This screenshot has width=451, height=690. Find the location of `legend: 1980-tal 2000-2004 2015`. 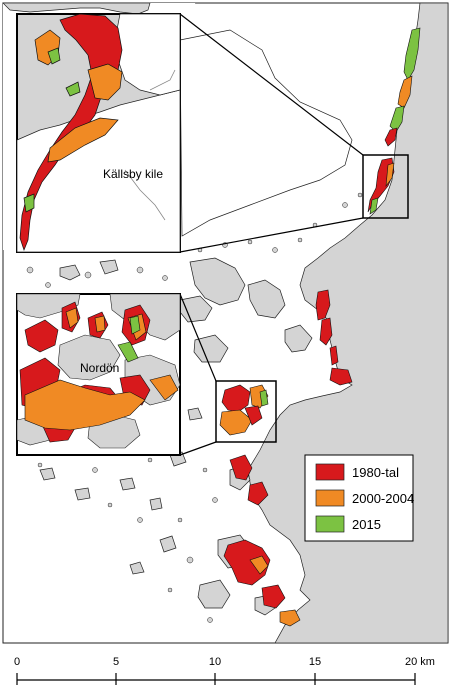

legend: 1980-tal 2000-2004 2015 is located at coordinates (359, 498).